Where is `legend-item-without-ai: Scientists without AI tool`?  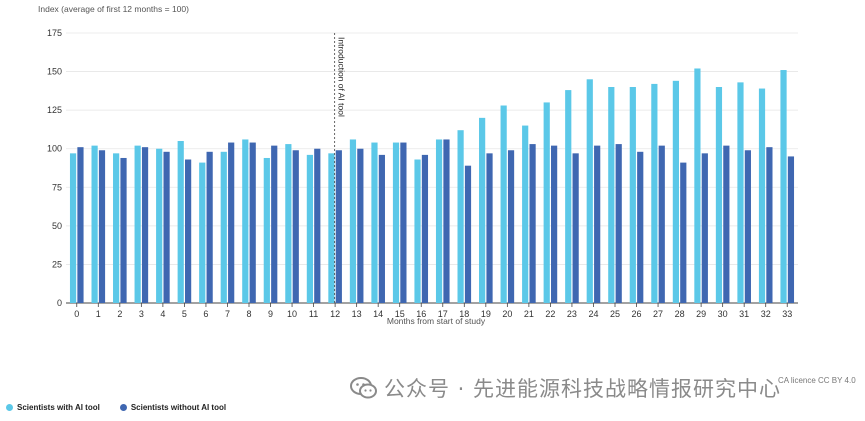 legend-item-without-ai: Scientists without AI tool is located at coordinates (173, 407).